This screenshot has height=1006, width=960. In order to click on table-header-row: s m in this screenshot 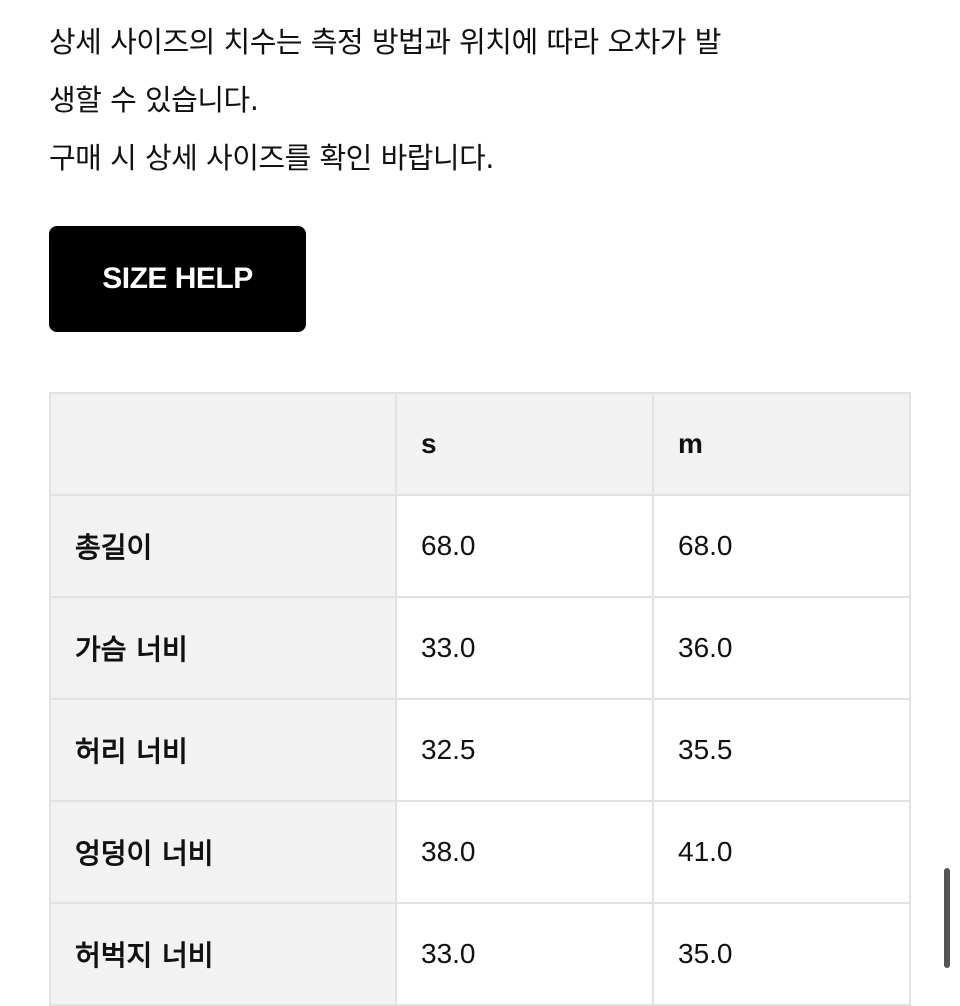, I will do `click(480, 444)`.